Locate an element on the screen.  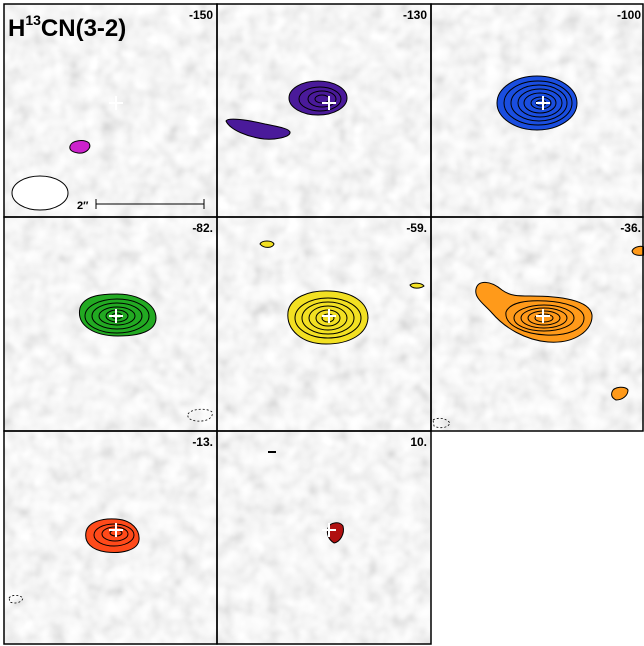
molecule-element: H is located at coordinates (16, 28).